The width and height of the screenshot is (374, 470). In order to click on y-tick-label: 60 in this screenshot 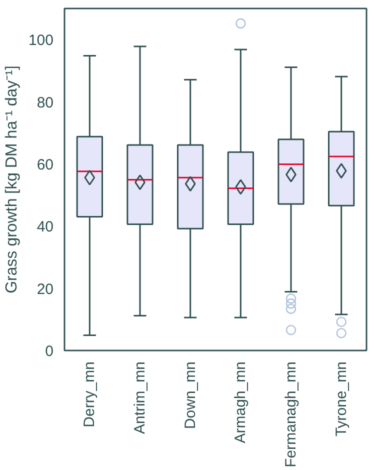, I will do `click(45, 165)`.